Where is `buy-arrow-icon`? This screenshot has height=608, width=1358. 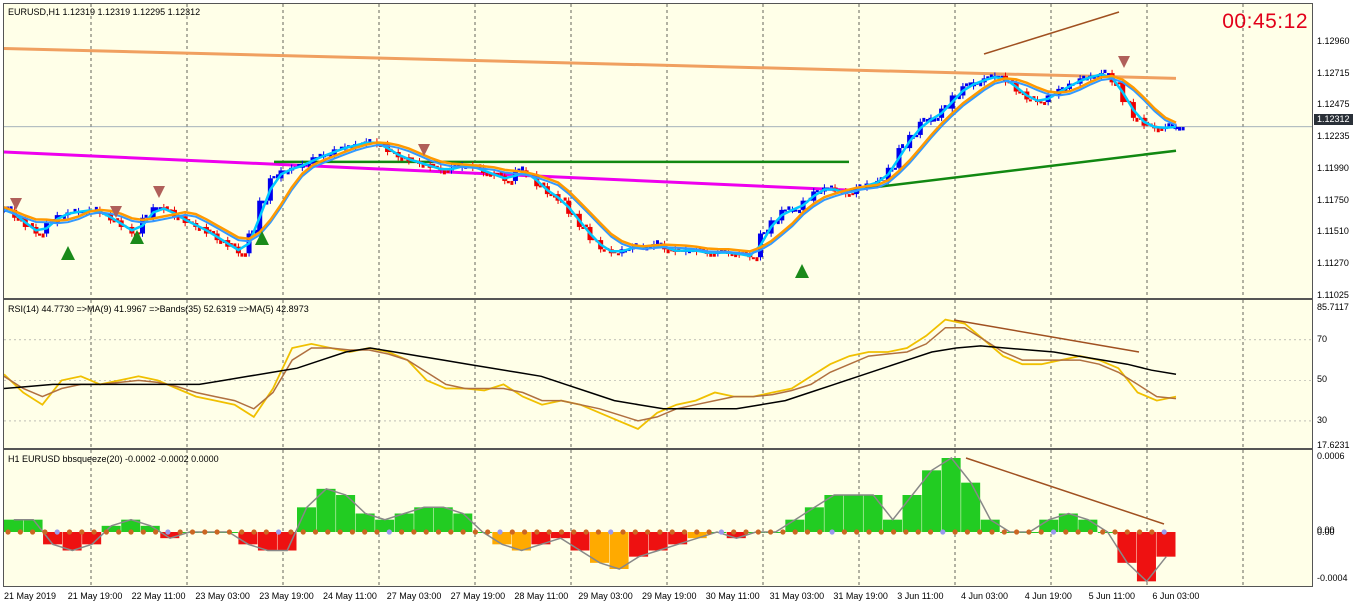 buy-arrow-icon is located at coordinates (137, 237).